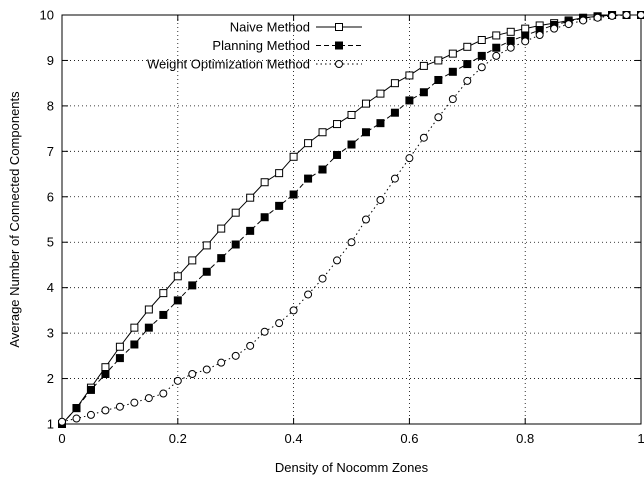 The image size is (644, 479). What do you see at coordinates (61, 438) in the screenshot?
I see `x-tick-label: 0` at bounding box center [61, 438].